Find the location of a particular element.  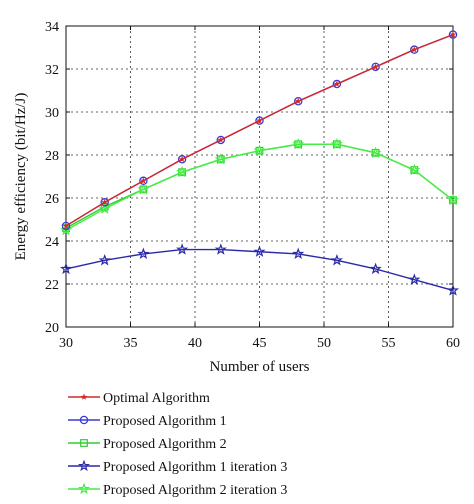

y-axis-label: Energy efficiency (bit/Hz/J) is located at coordinates (21, 177).